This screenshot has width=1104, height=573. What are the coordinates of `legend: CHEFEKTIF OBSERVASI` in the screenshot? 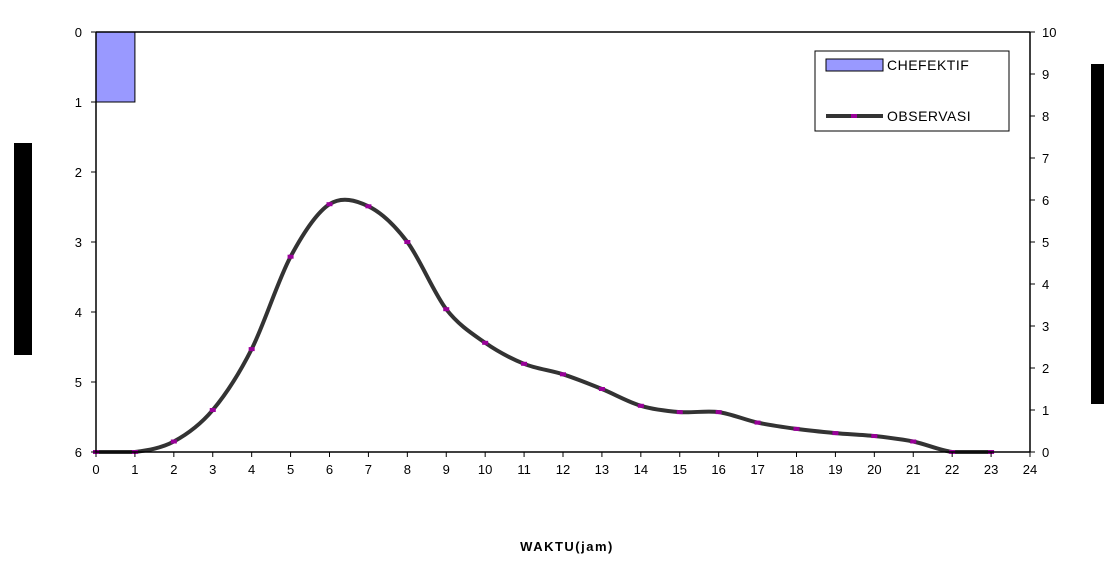 It's located at (912, 91).